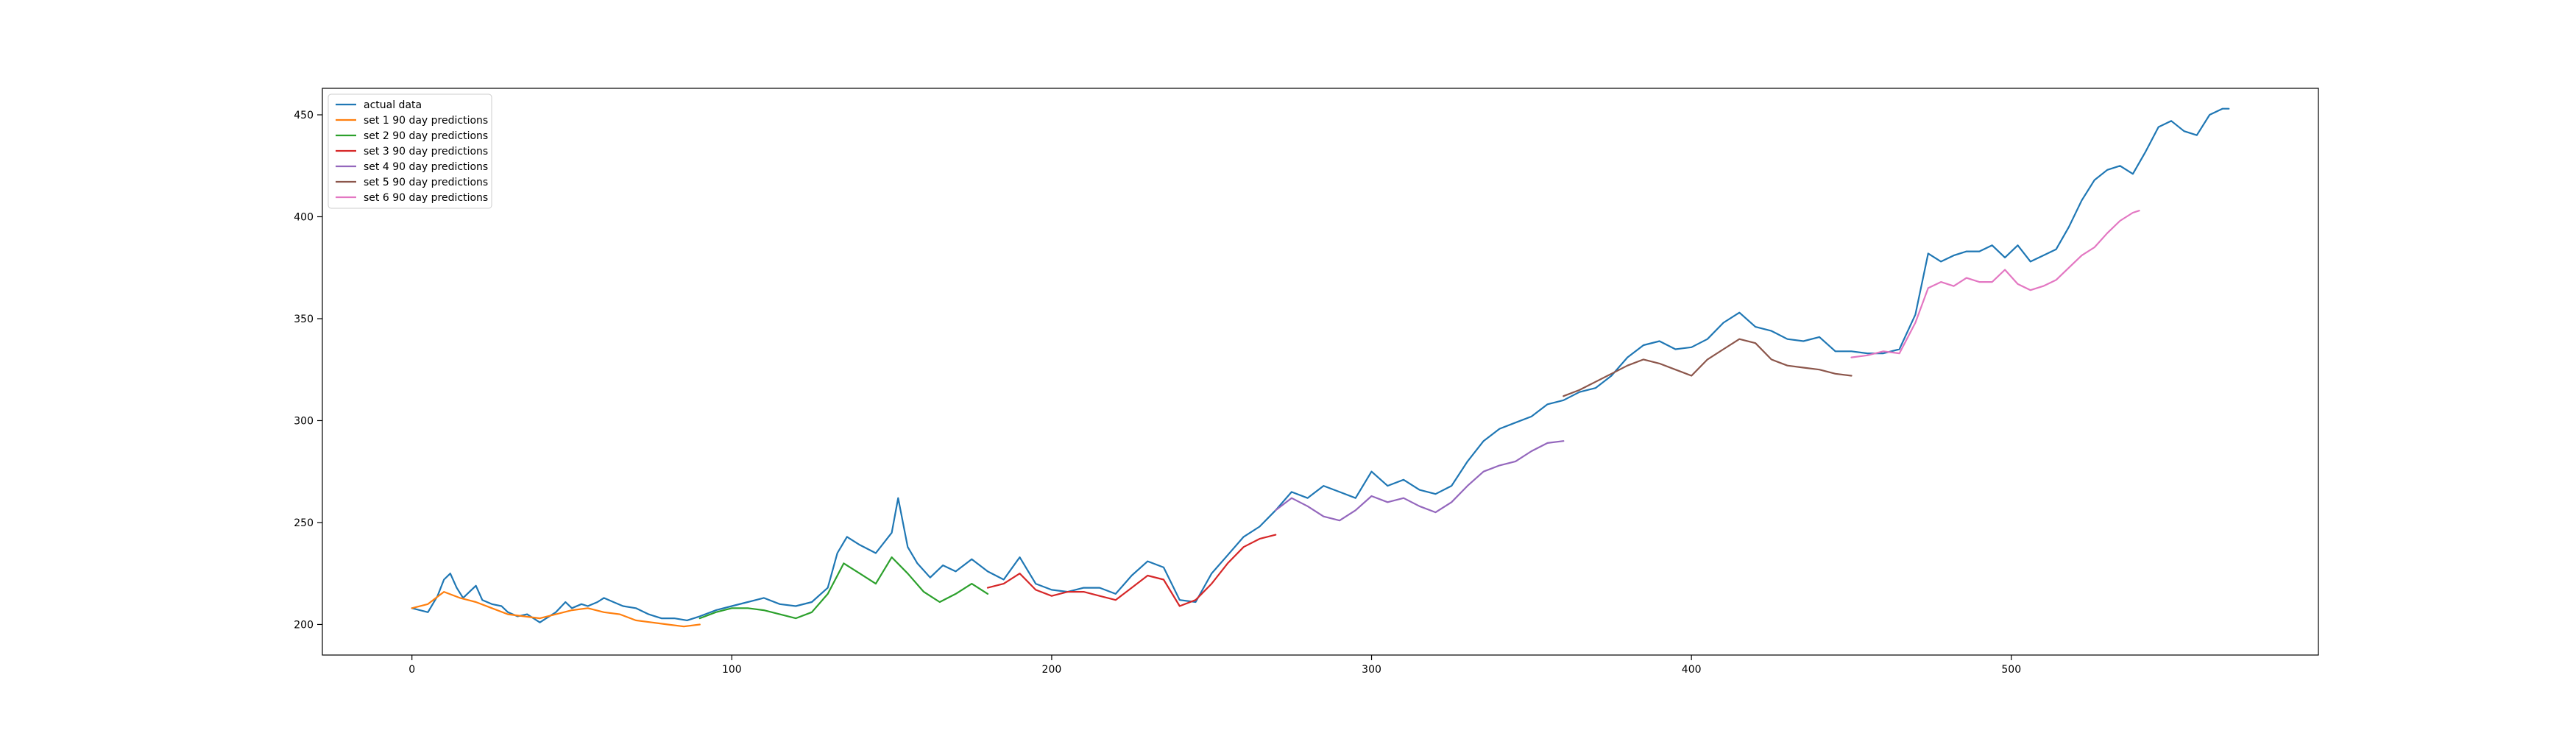 The image size is (2576, 736). I want to click on x-tick-label: 200, so click(1052, 670).